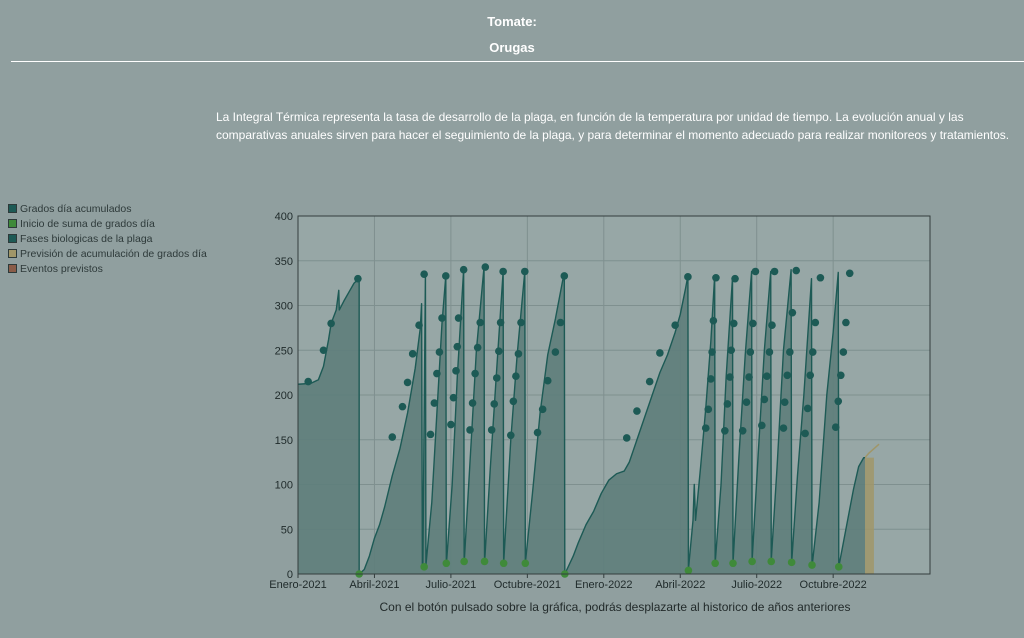 The image size is (1024, 638). I want to click on legend-item-prevision: Previsión de acumulación de grados día, so click(107, 253).